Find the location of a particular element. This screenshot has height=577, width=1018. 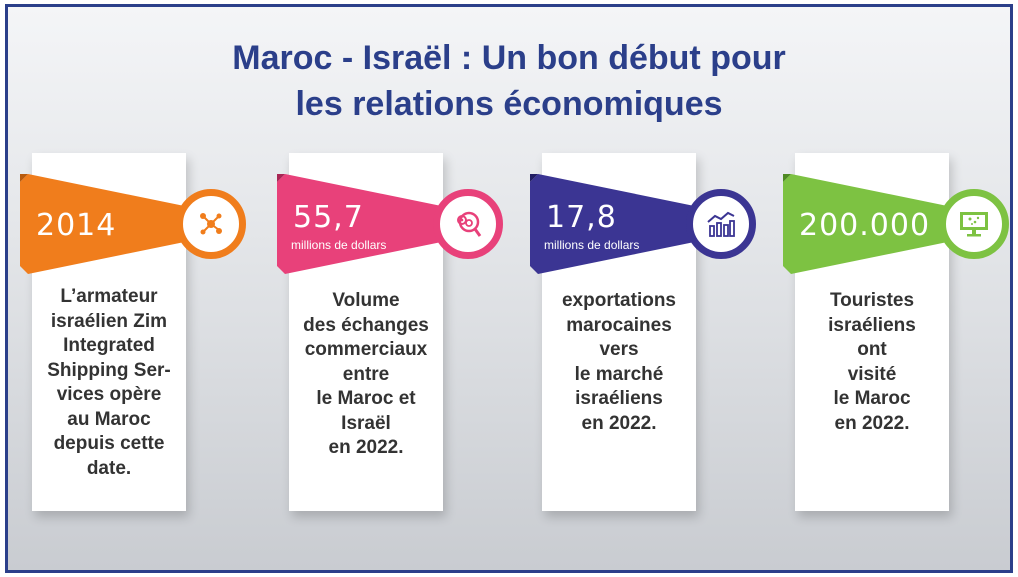

banner-17-8: 17,8 millions de dollars is located at coordinates (619, 224).